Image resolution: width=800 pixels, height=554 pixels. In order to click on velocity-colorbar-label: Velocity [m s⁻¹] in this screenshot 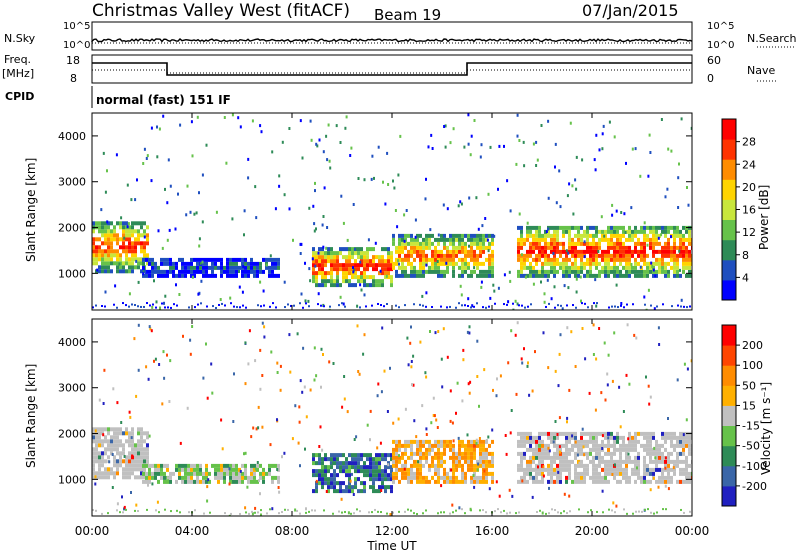, I will do `click(766, 428)`.